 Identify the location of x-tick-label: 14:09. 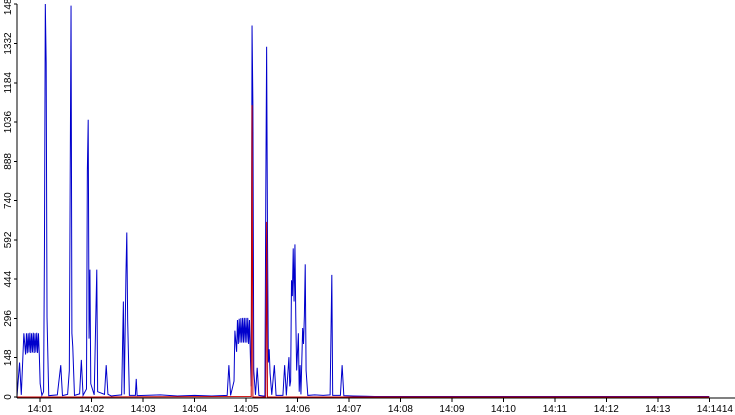
(451, 409).